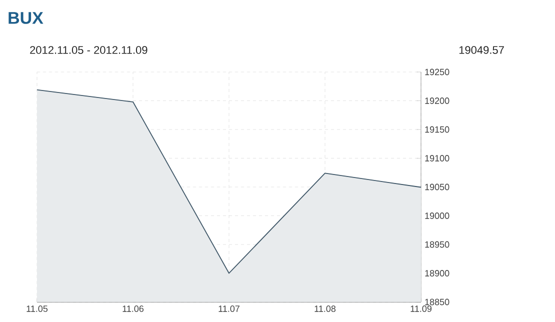 The height and width of the screenshot is (322, 555). Describe the element at coordinates (133, 309) in the screenshot. I see `x-tick-label: 11.06` at that location.